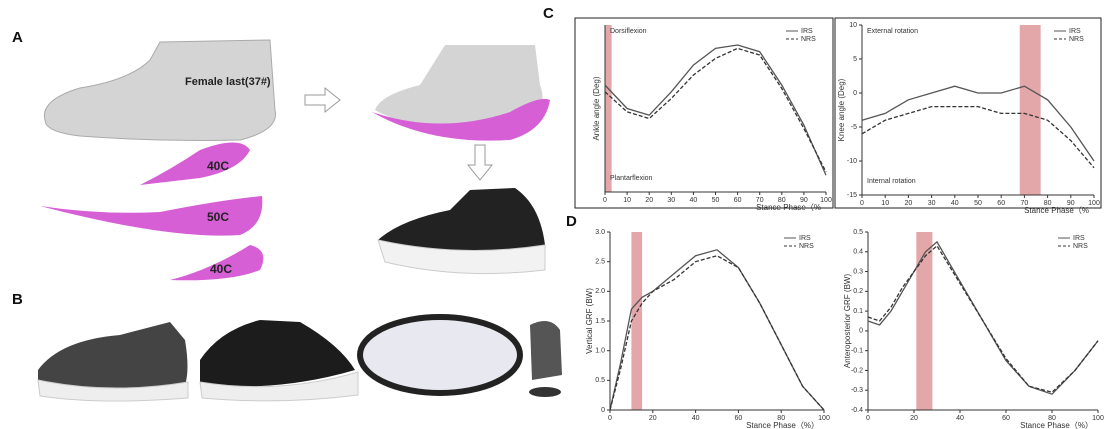 Image resolution: width=1104 pixels, height=429 pixels. What do you see at coordinates (852, 195) in the screenshot?
I see `y-tick-label: -15` at bounding box center [852, 195].